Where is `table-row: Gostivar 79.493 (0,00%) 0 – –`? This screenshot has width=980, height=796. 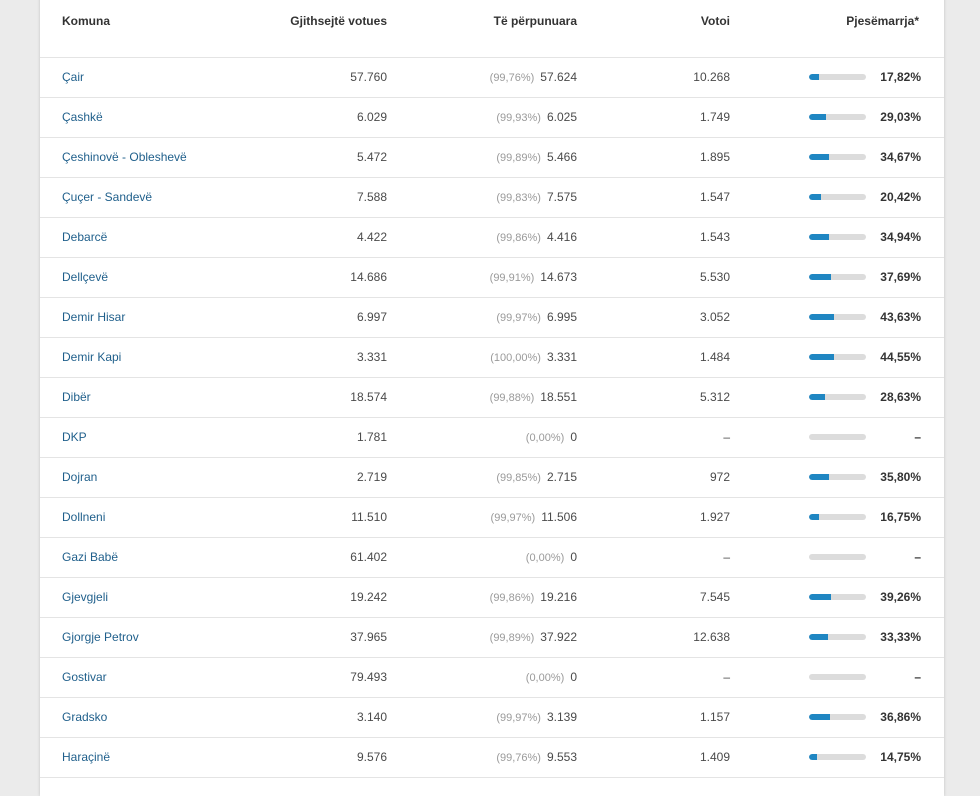 table-row: Gostivar 79.493 (0,00%) 0 – – is located at coordinates (492, 678).